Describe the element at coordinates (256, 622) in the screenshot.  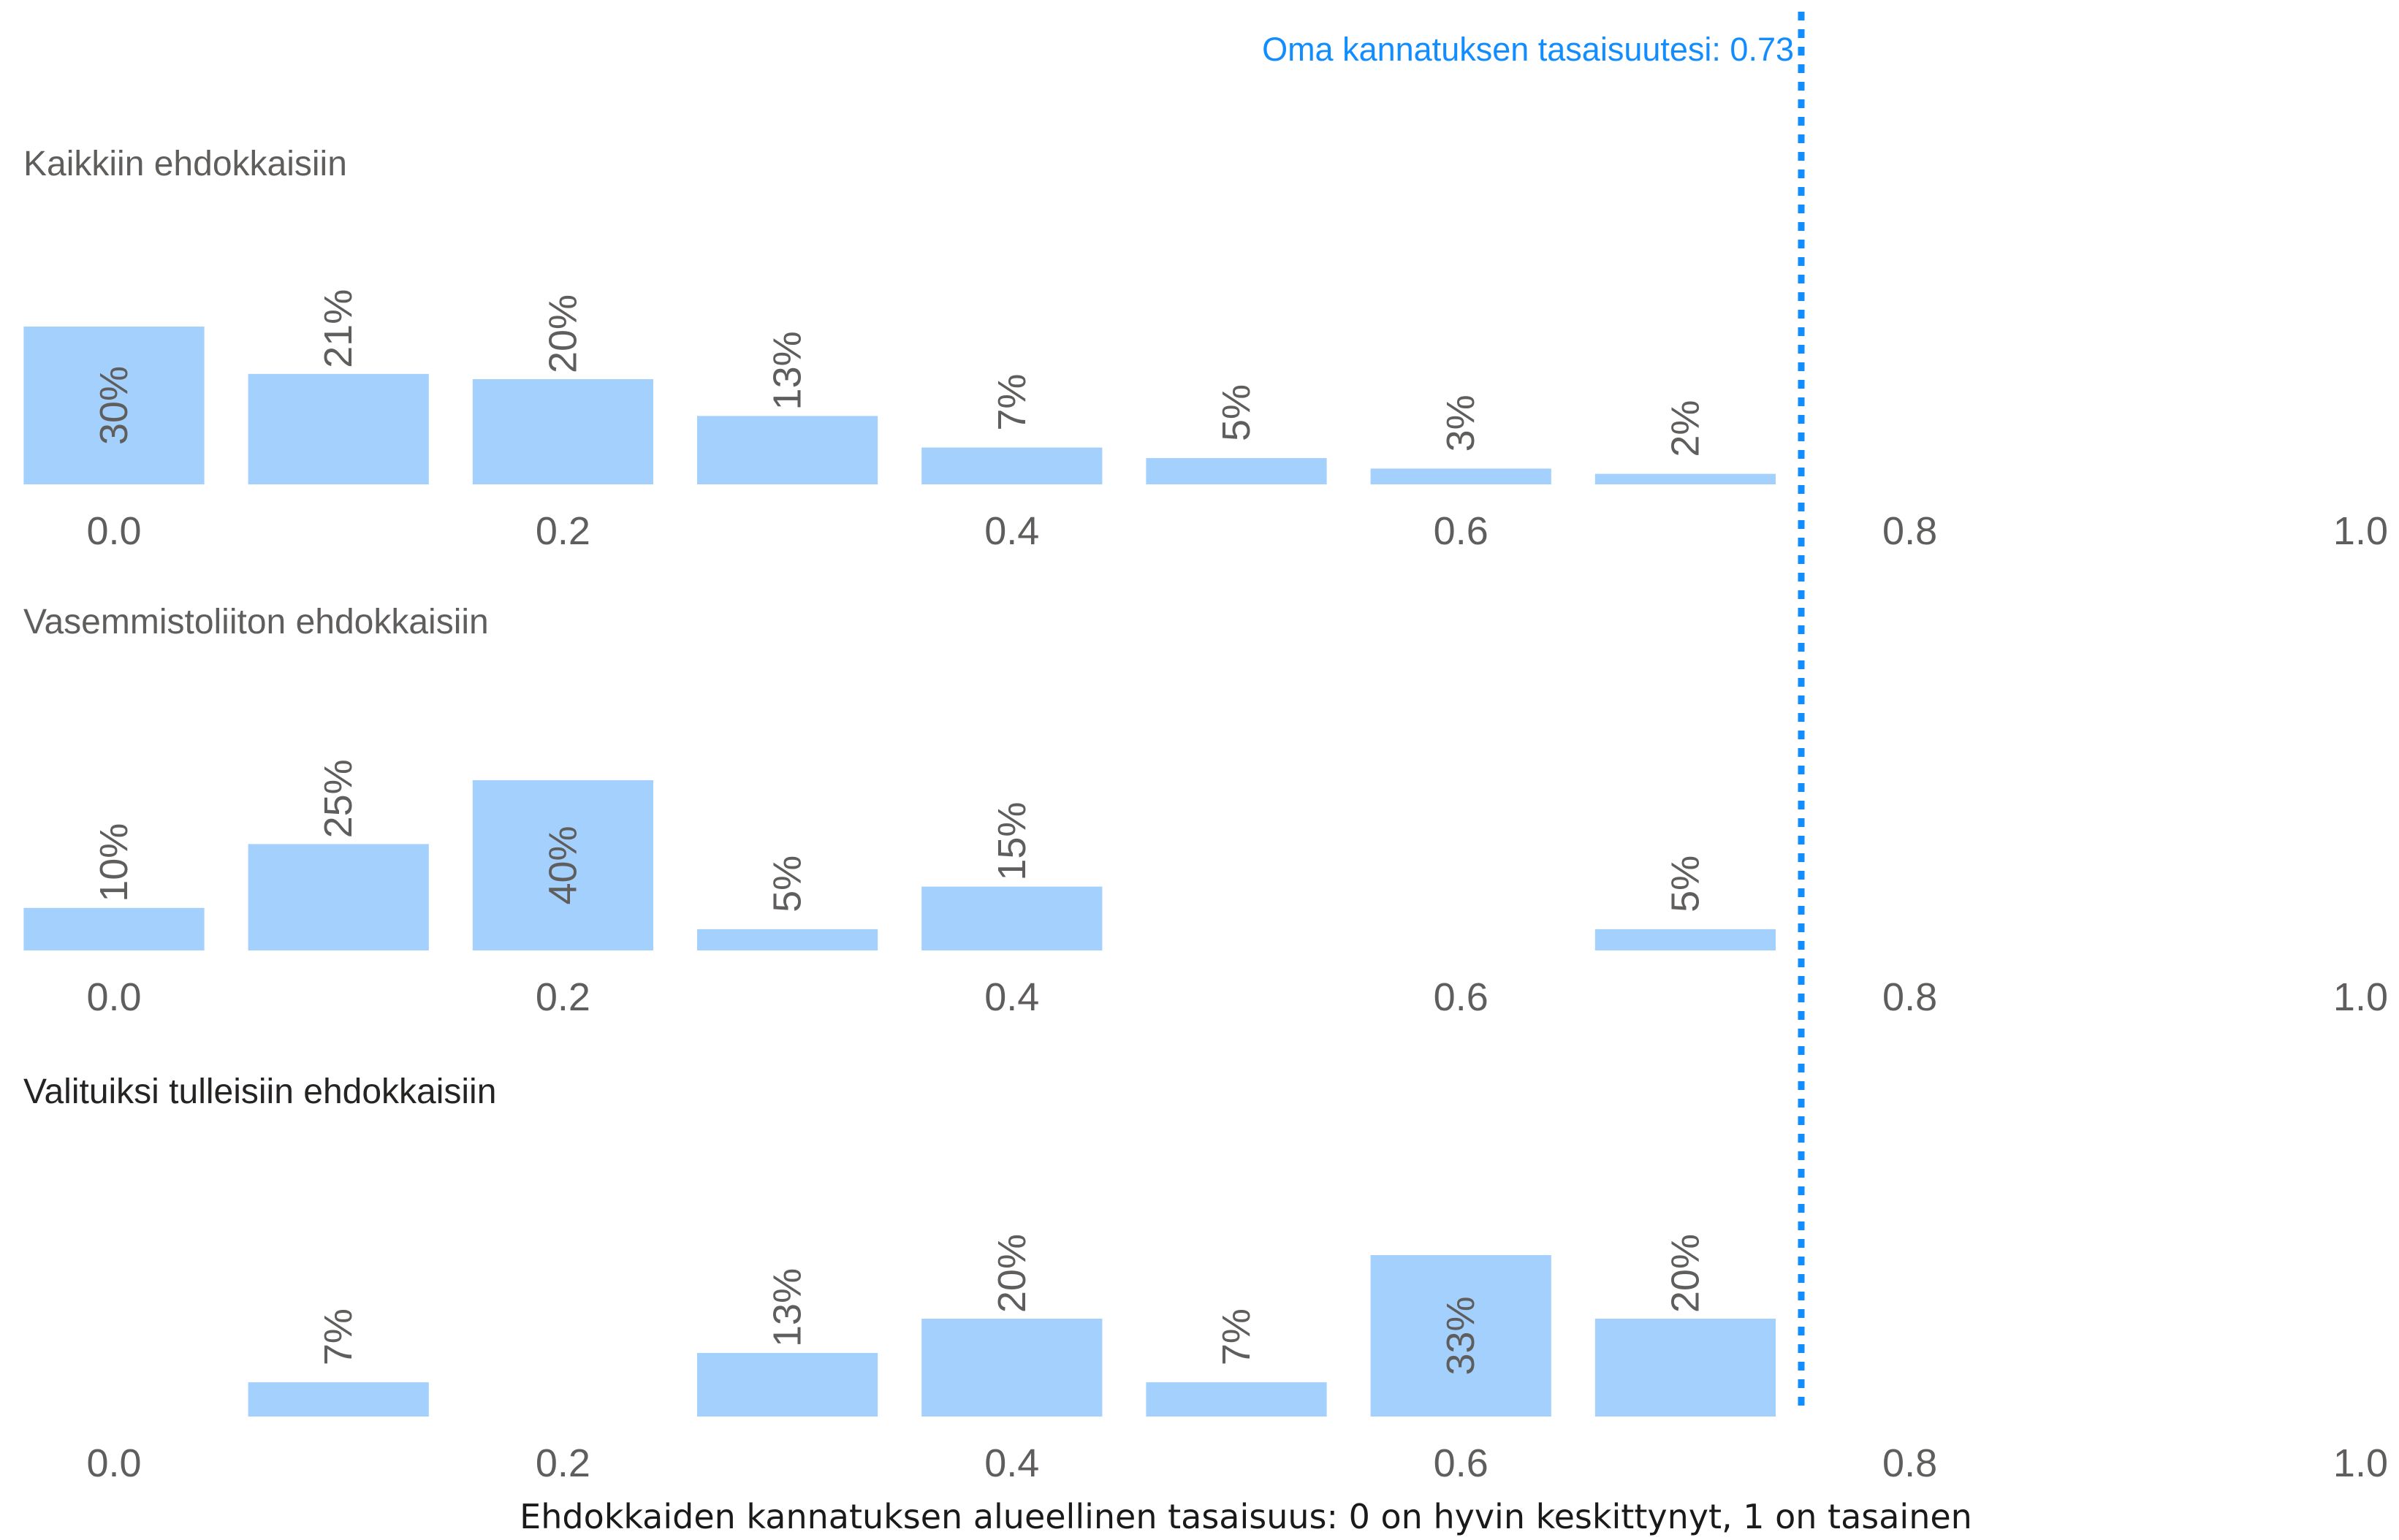
I see `panel-title: Vasemmistoliiton ehdokkaisiin` at that location.